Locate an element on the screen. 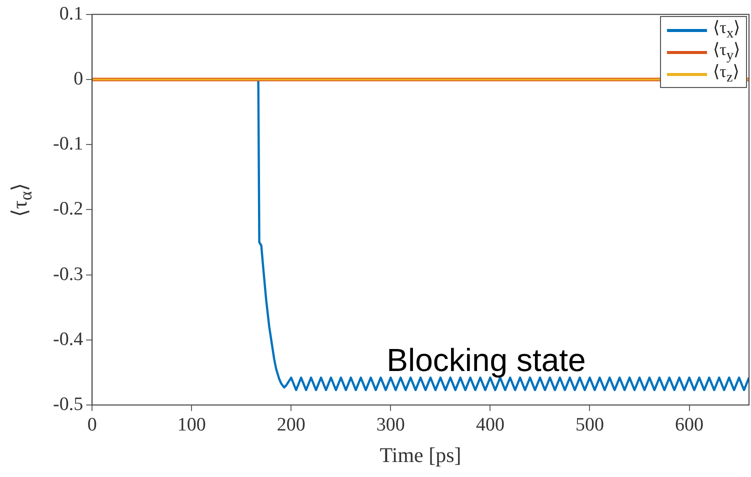  legend-label: ⟨τ$_{y}$⟩ is located at coordinates (726, 52).